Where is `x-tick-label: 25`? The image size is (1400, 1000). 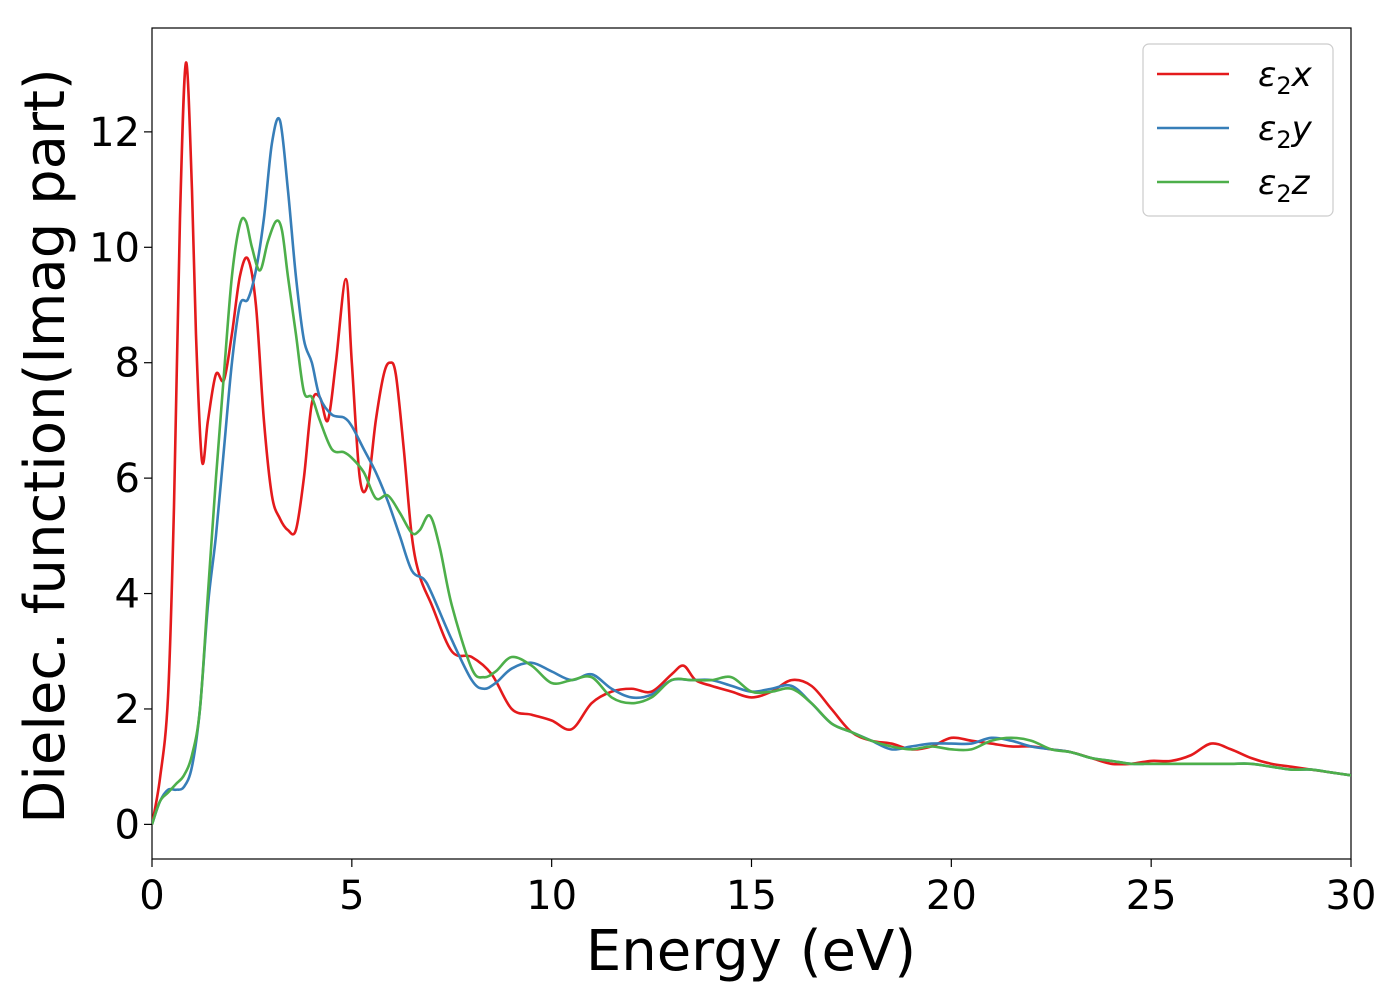 x-tick-label: 25 is located at coordinates (1151, 896).